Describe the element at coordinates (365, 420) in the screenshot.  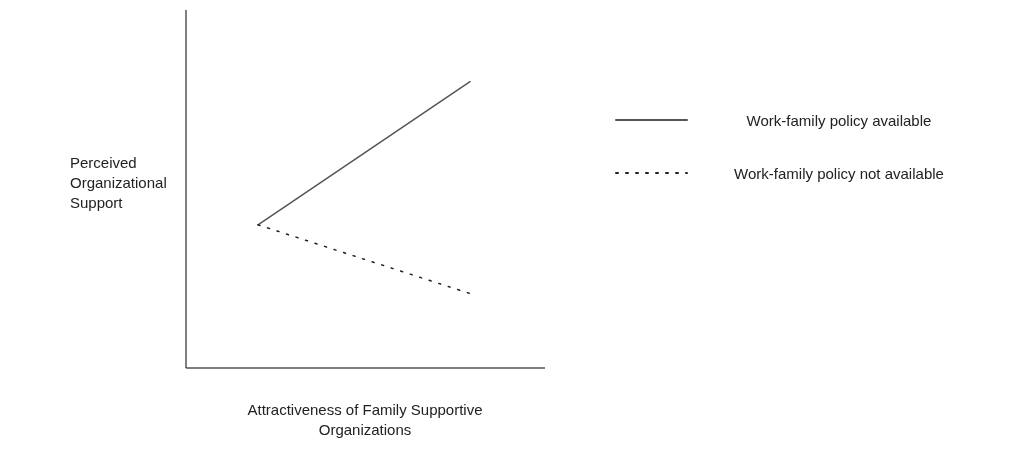
I see `x-axis-title: Attractiveness of Family Supportive Organizations` at that location.